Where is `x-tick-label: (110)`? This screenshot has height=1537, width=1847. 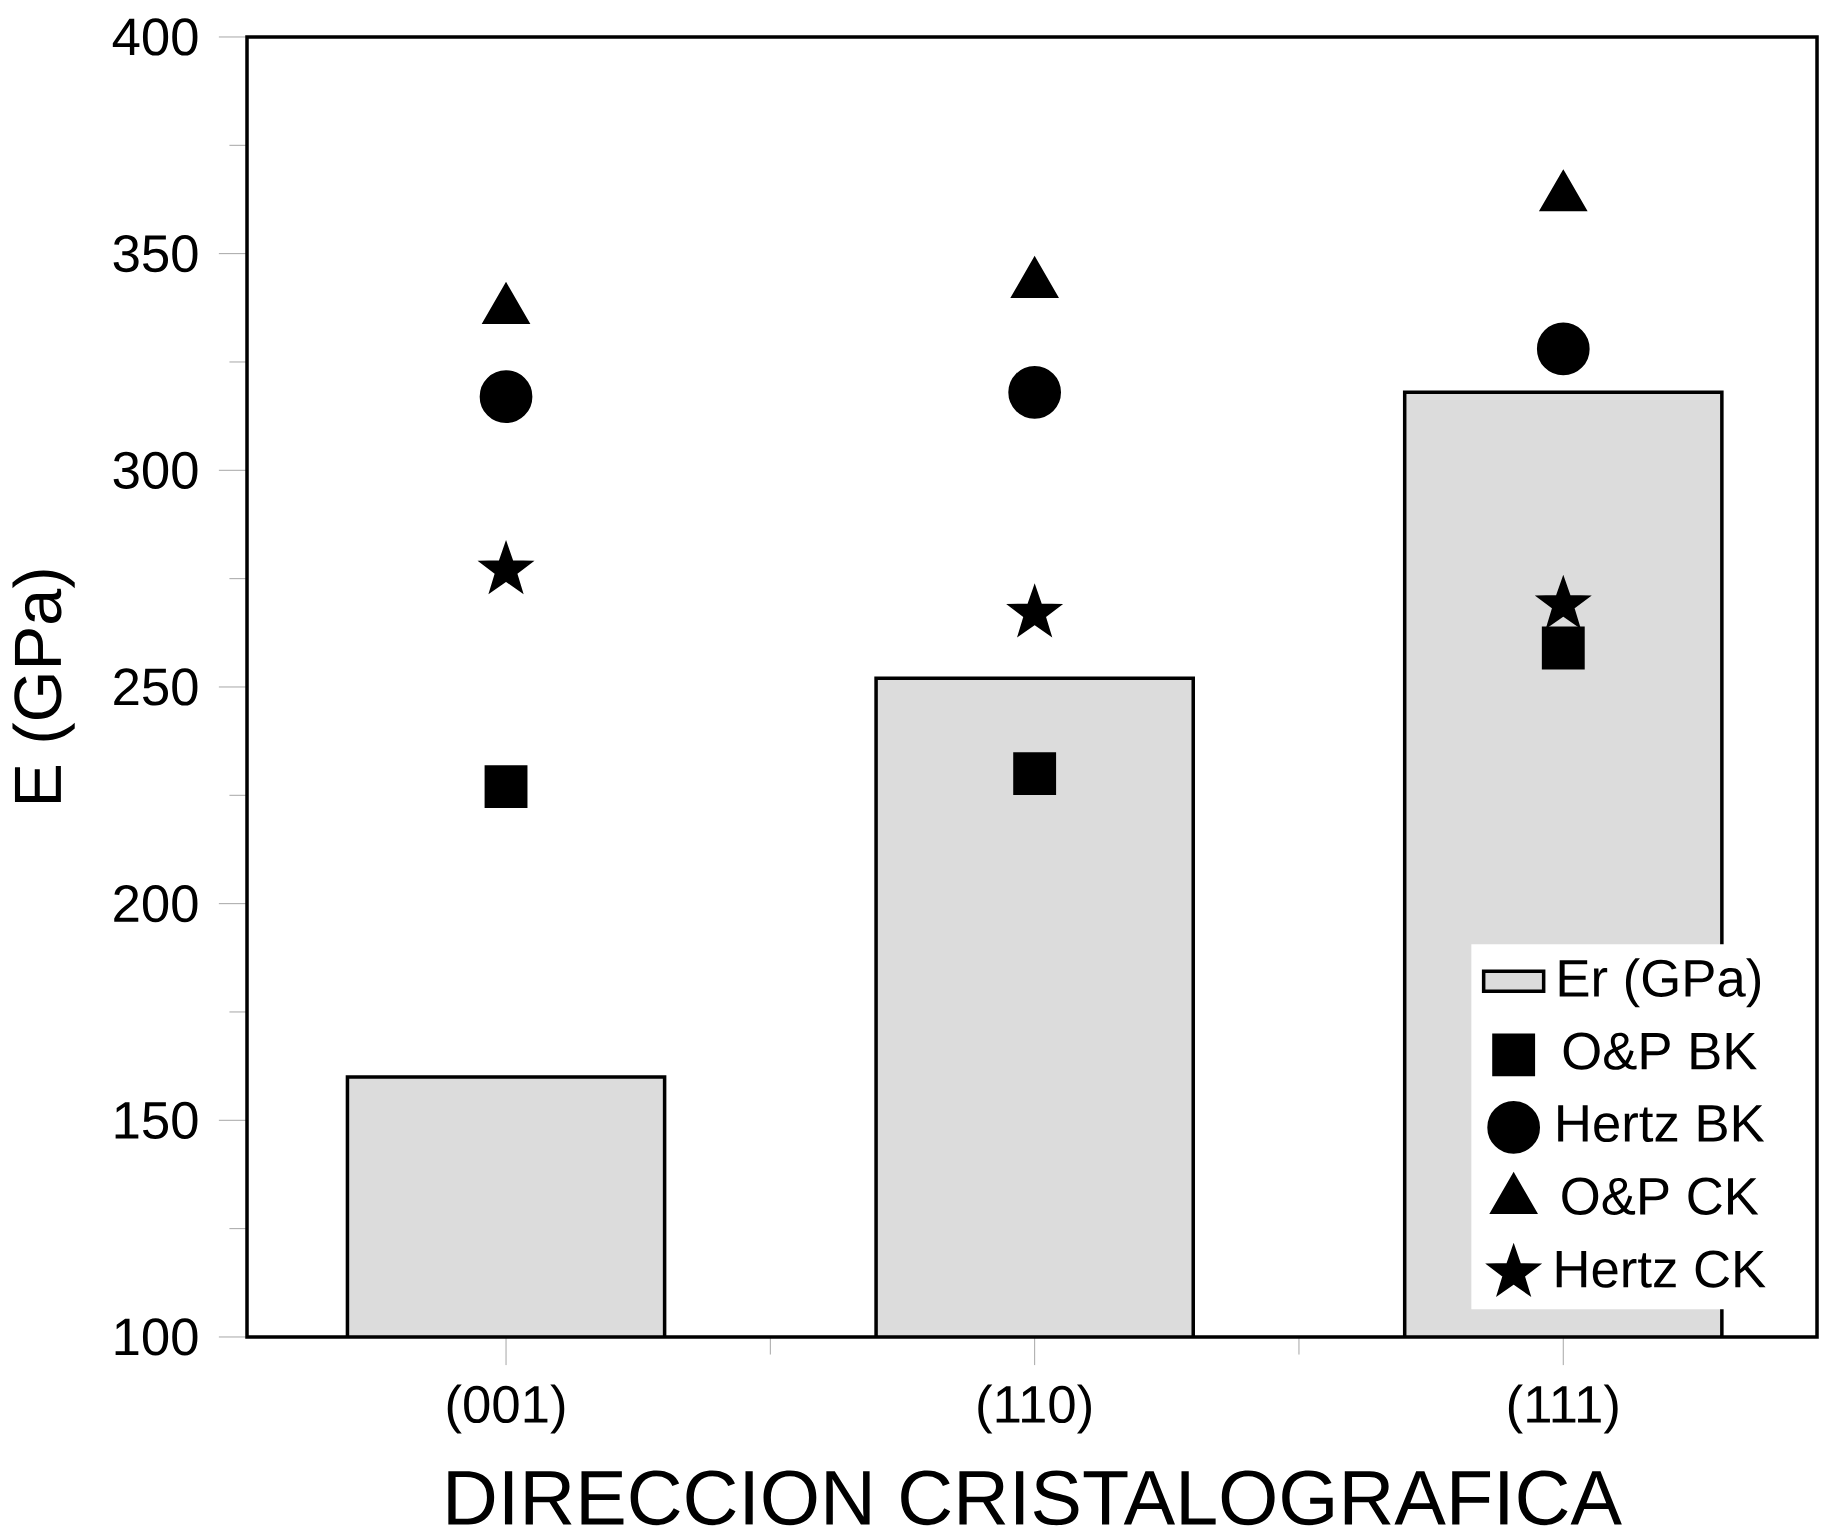 x-tick-label: (110) is located at coordinates (1034, 1409).